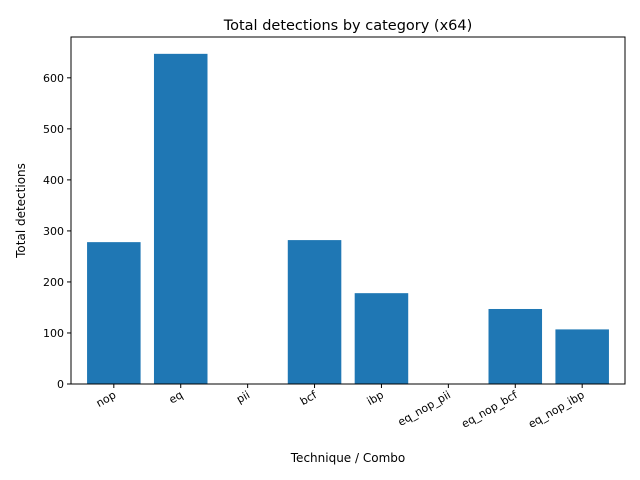 This screenshot has height=480, width=640. Describe the element at coordinates (582, 356) in the screenshot. I see `bar-eq_nop_ibp` at that location.